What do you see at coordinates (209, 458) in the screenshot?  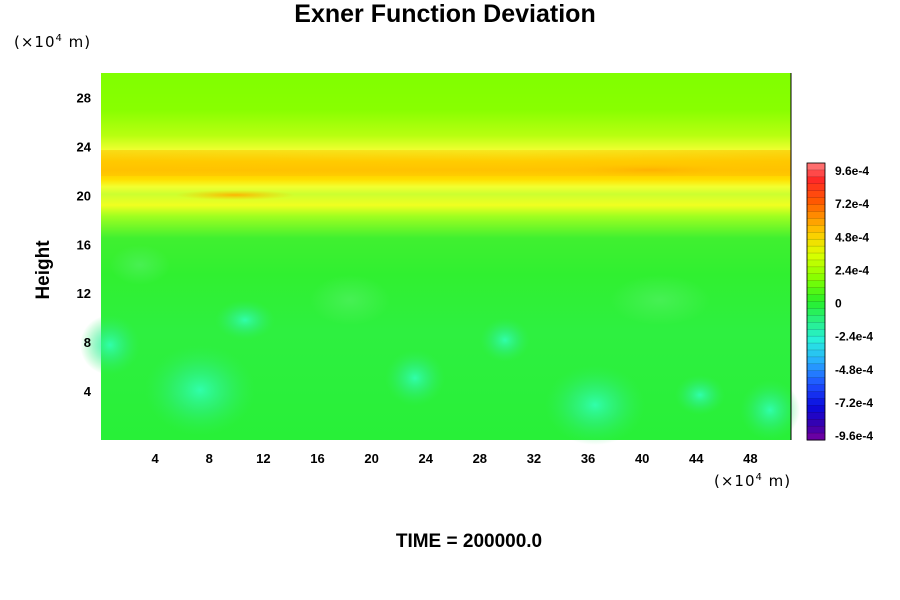 I see `x-tick-label: 8` at bounding box center [209, 458].